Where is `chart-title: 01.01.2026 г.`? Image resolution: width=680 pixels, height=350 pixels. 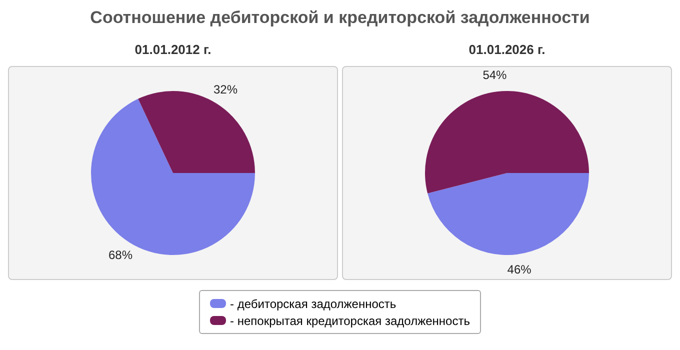
chart-title: 01.01.2026 г. is located at coordinates (507, 50).